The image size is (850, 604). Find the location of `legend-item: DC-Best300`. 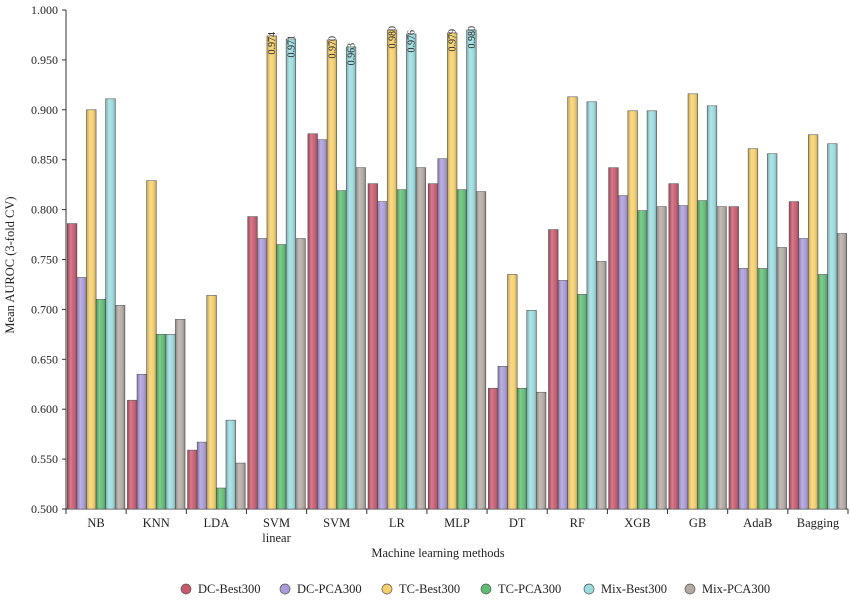

legend-item: DC-Best300 is located at coordinates (220, 589).